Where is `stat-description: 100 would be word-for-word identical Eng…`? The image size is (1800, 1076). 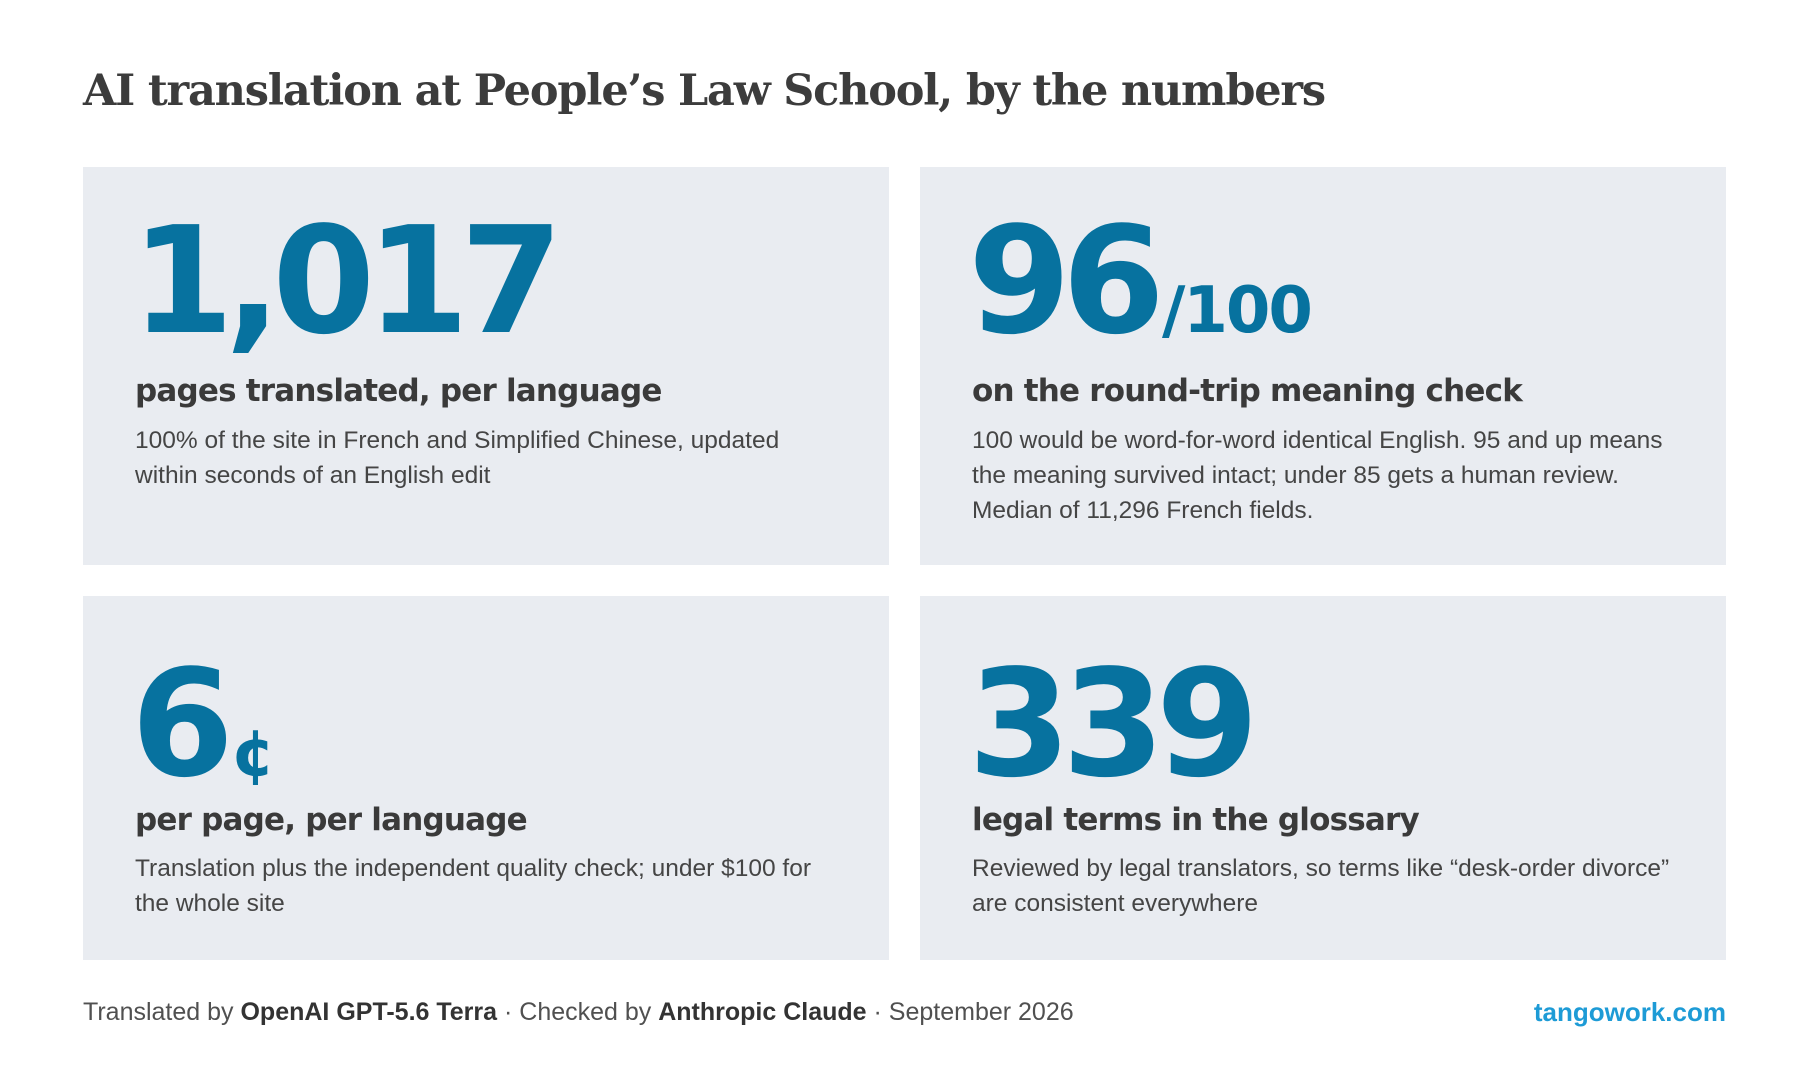 stat-description: 100 would be word-for-word identical Eng… is located at coordinates (1317, 475).